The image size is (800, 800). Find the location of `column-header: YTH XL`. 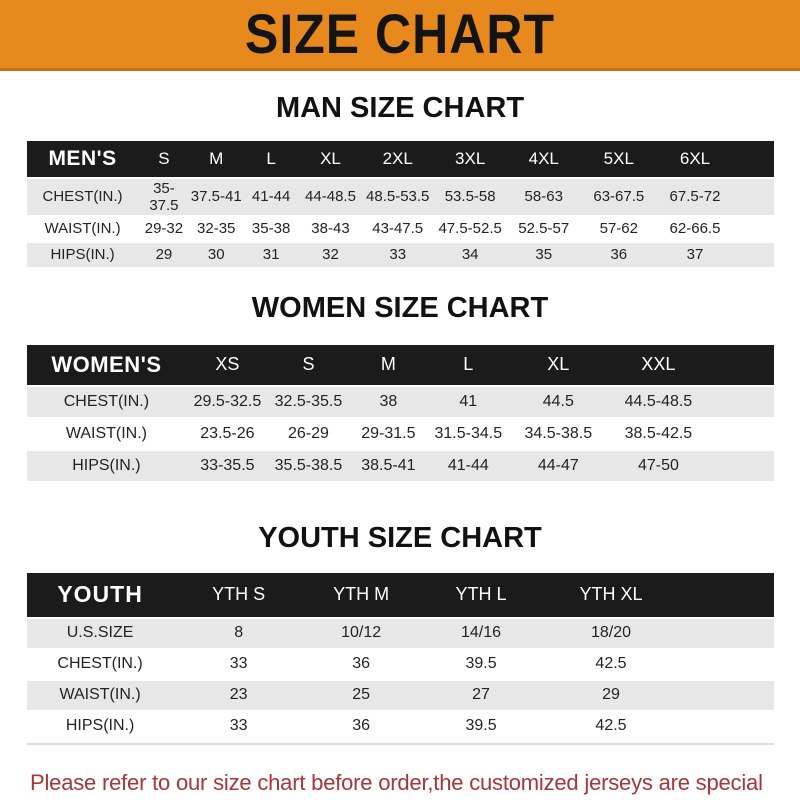

column-header: YTH XL is located at coordinates (611, 594).